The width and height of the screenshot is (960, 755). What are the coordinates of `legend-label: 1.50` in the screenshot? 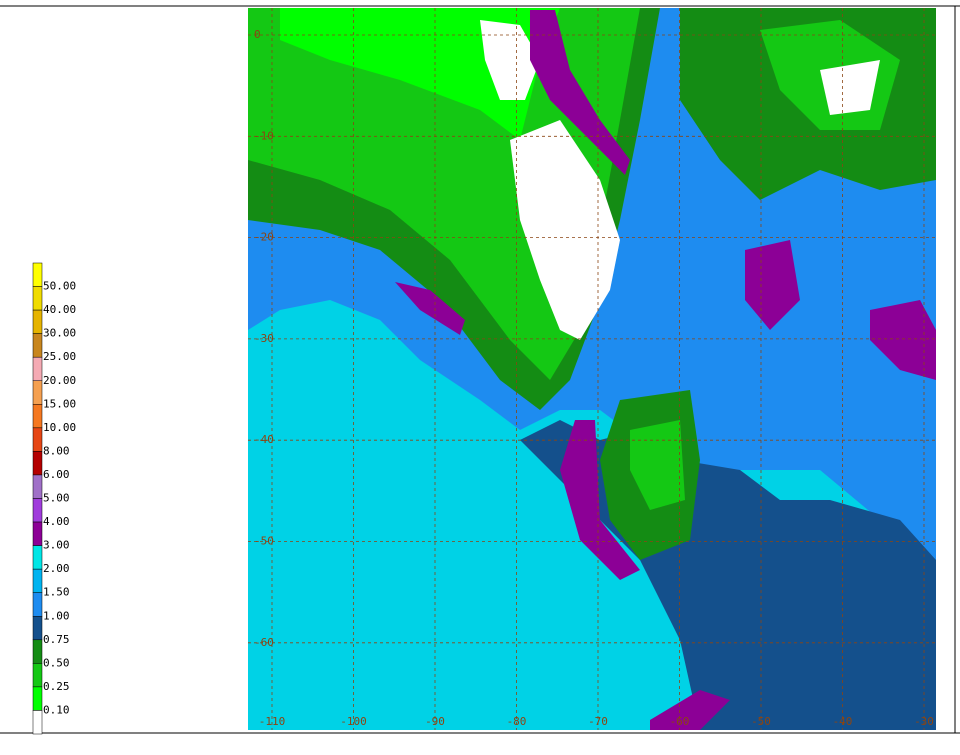 It's located at (56, 592).